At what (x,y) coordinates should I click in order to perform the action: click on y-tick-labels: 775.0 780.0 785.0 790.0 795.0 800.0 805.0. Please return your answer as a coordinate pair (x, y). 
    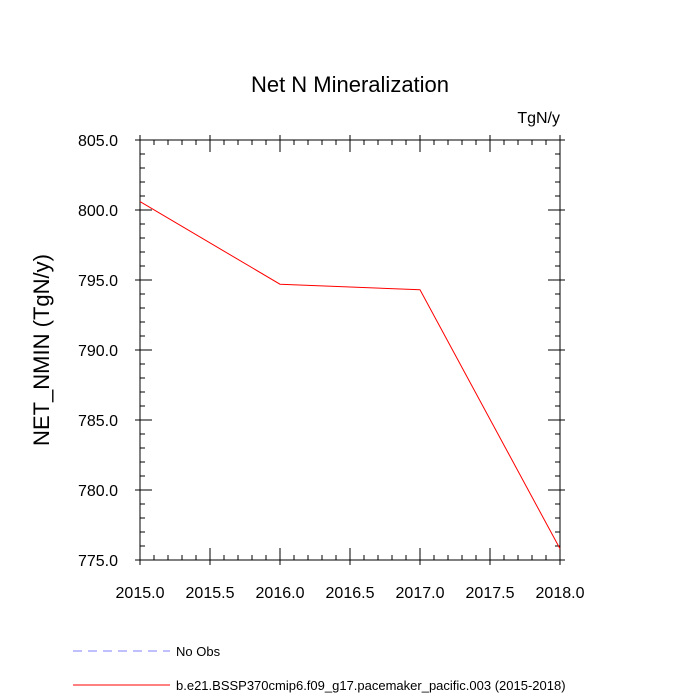
    Looking at the image, I should click on (98, 351).